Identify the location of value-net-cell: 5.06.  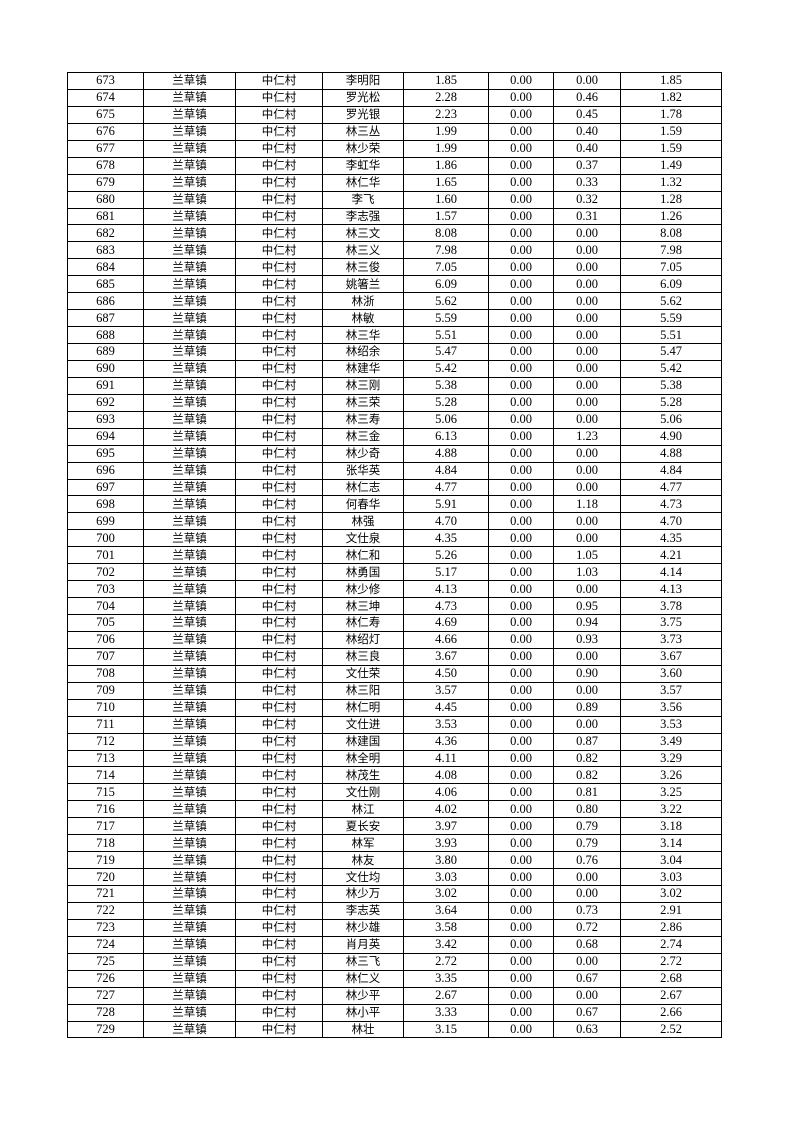
(671, 419).